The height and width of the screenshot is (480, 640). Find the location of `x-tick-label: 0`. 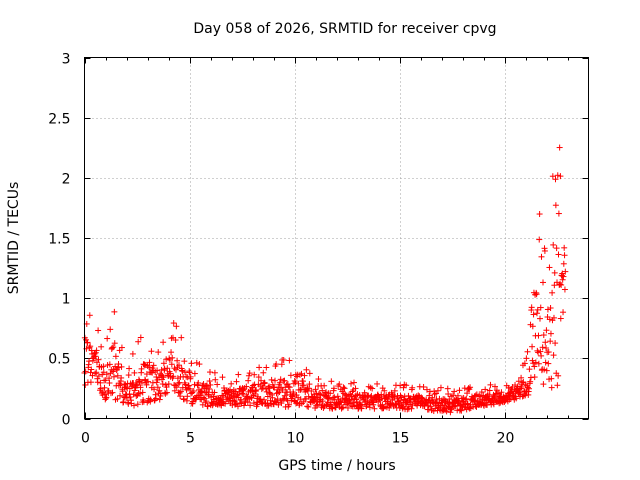

x-tick-label: 0 is located at coordinates (85, 439).